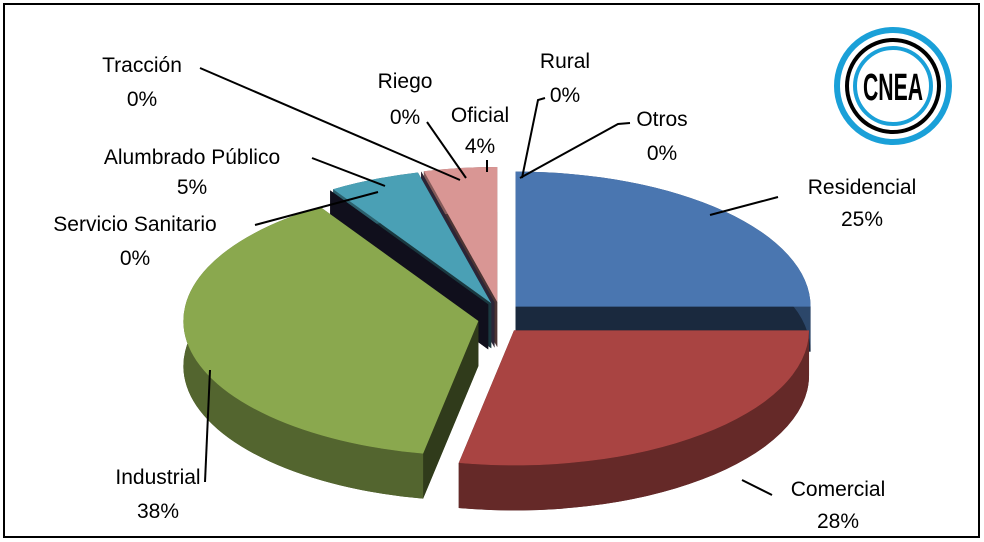 This screenshot has height=542, width=984. Describe the element at coordinates (405, 81) in the screenshot. I see `slice-label: Riego` at that location.